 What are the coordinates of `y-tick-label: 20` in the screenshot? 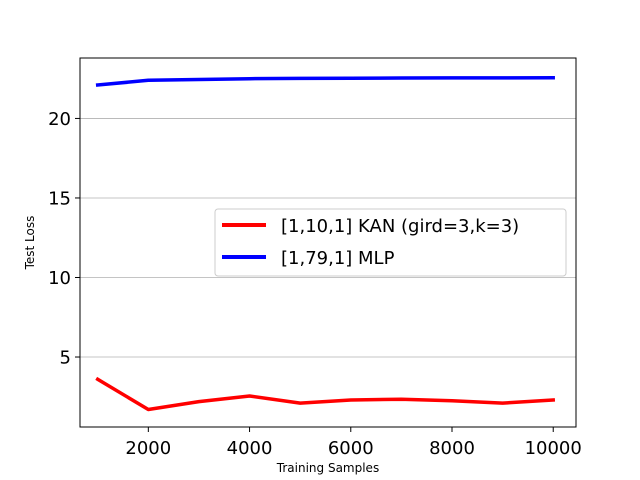 It's located at (59, 119).